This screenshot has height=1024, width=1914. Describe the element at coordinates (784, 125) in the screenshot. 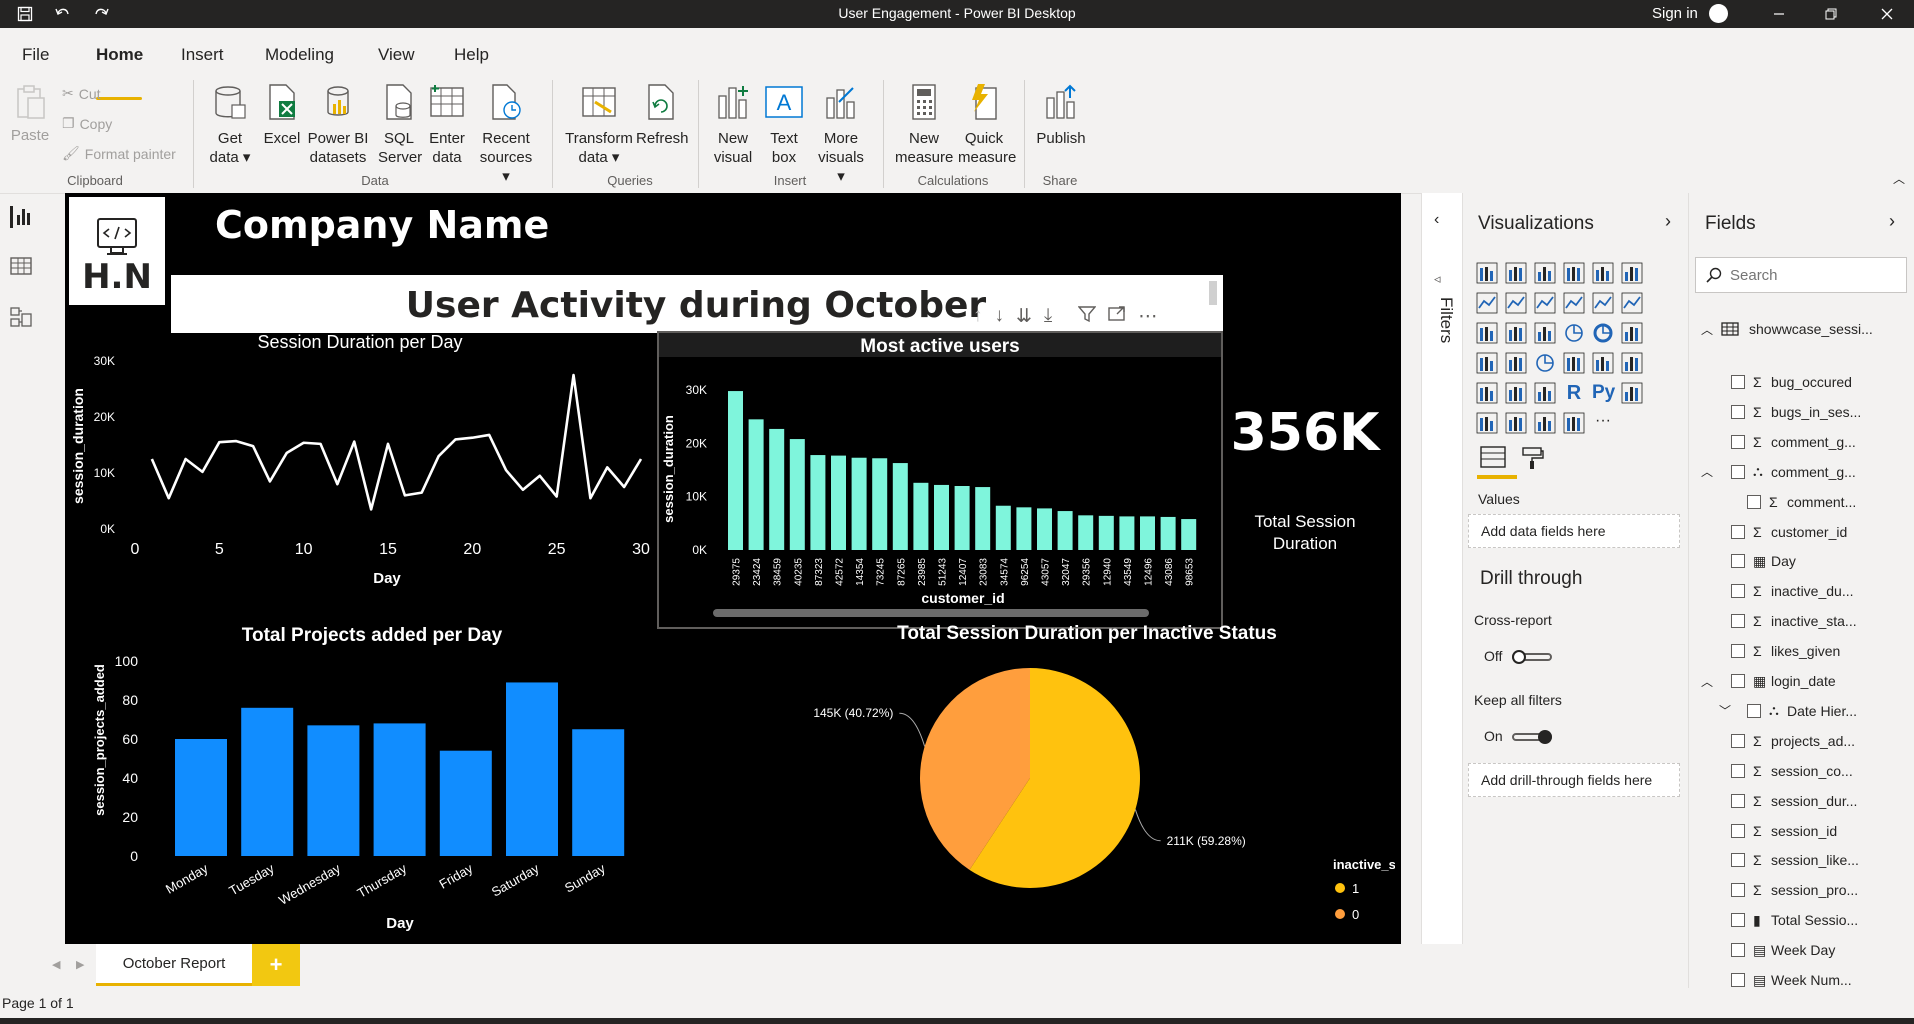

I see `text-box-button: A Text box` at that location.